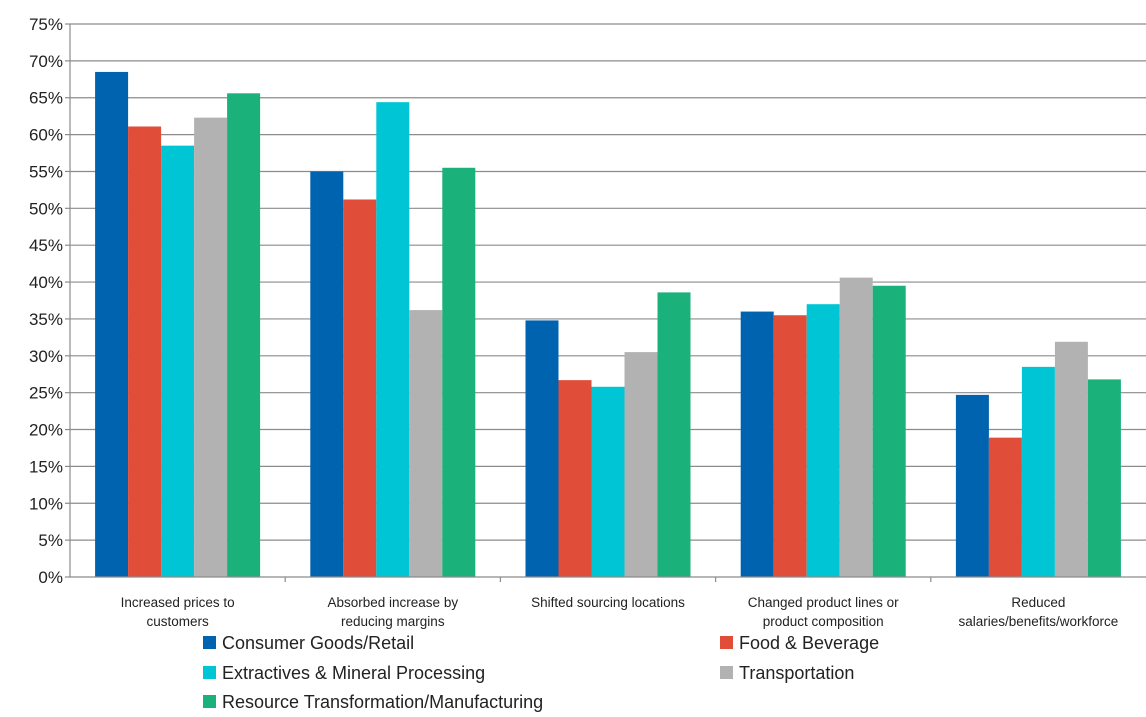 The image size is (1146, 717). I want to click on x-tick-label: Absorbed increase by, so click(393, 602).